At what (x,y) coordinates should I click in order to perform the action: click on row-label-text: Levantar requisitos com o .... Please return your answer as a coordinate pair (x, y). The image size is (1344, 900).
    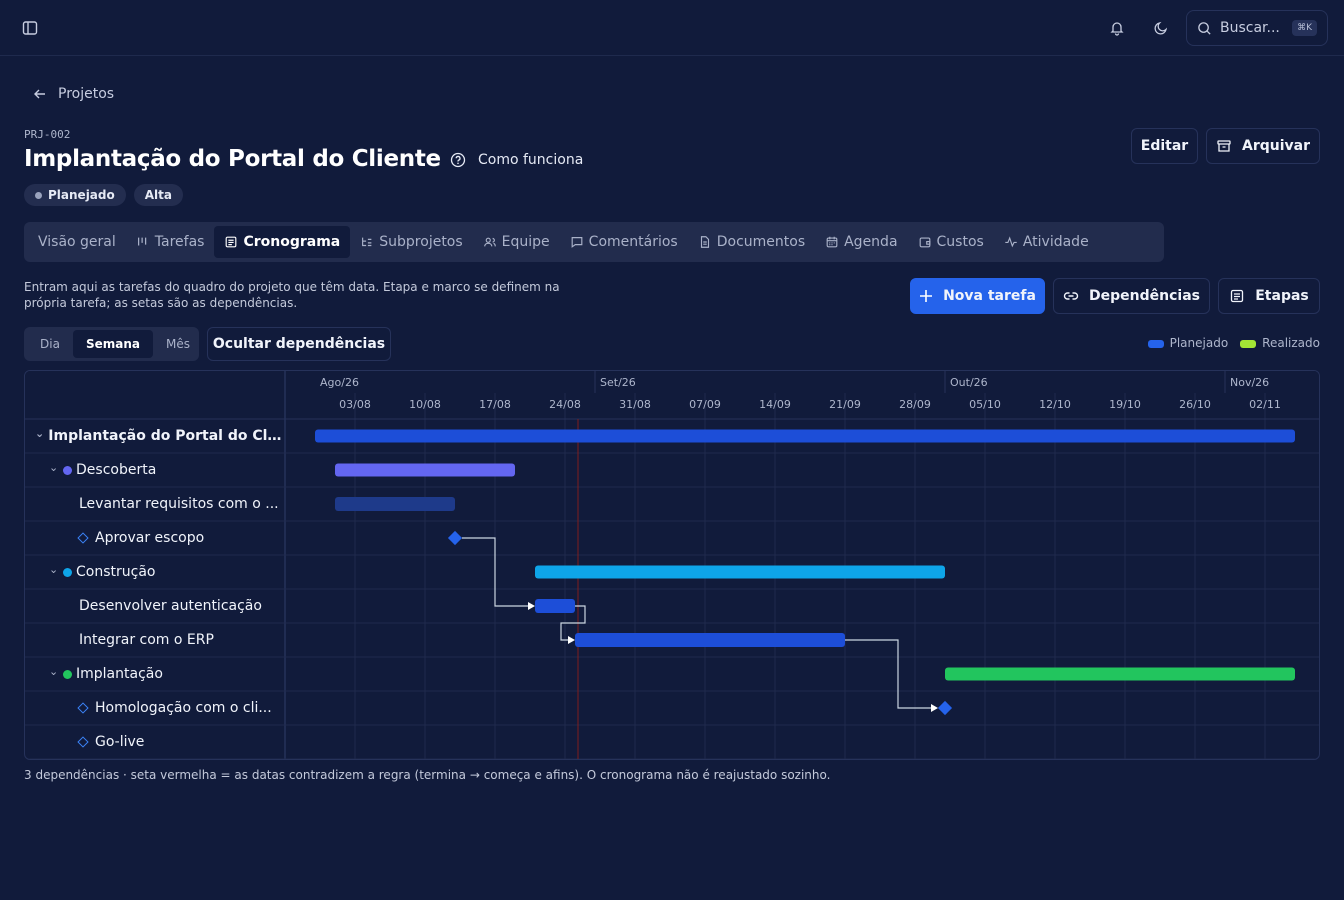
    Looking at the image, I should click on (179, 504).